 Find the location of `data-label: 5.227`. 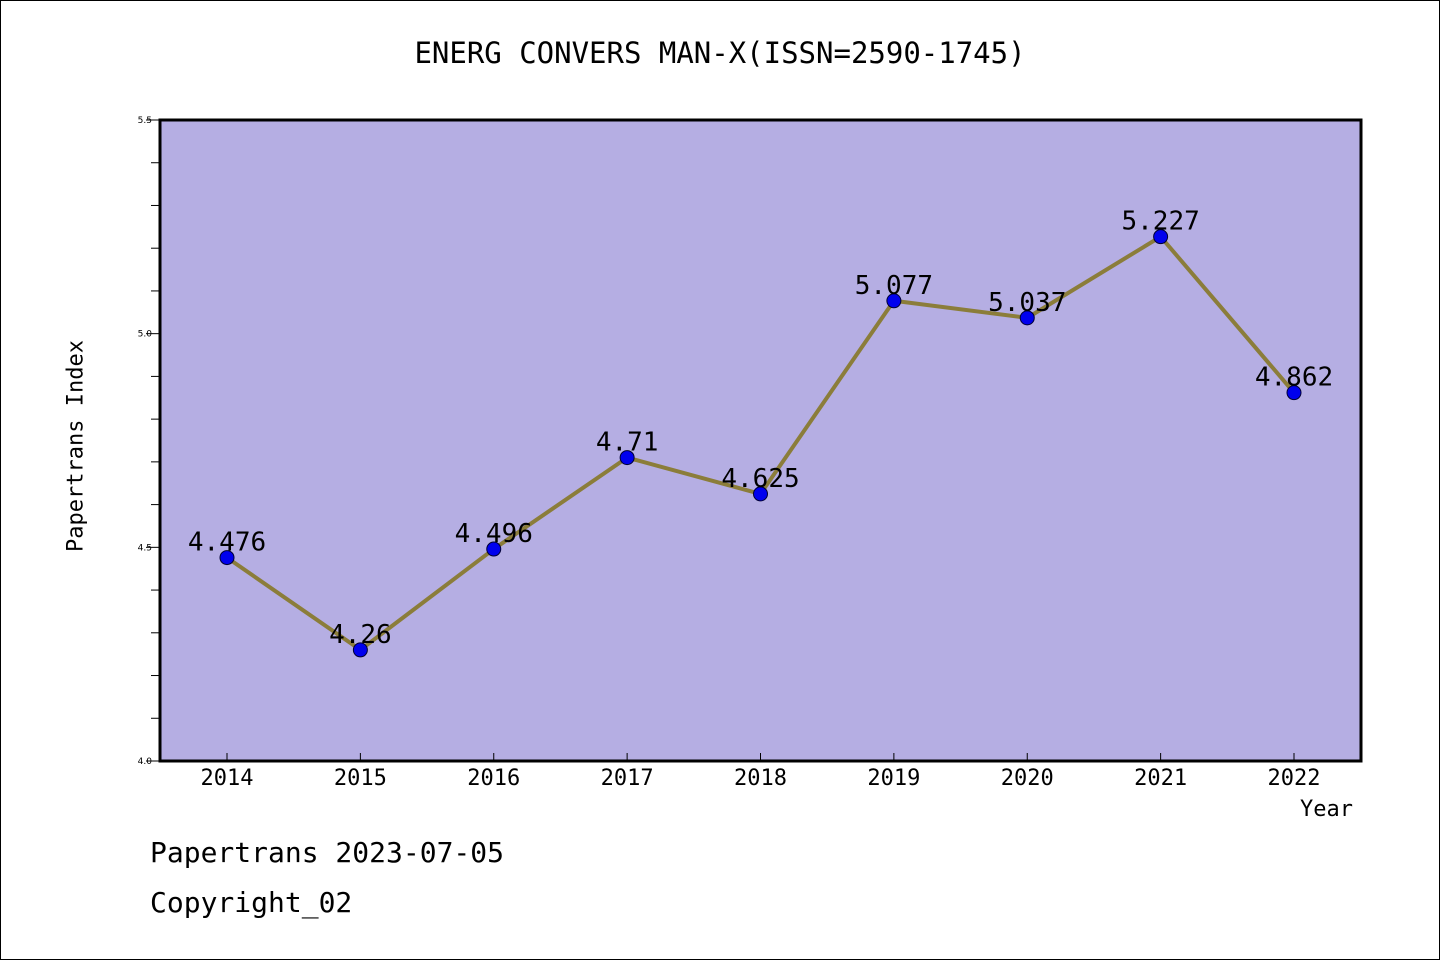

data-label: 5.227 is located at coordinates (1160, 222).